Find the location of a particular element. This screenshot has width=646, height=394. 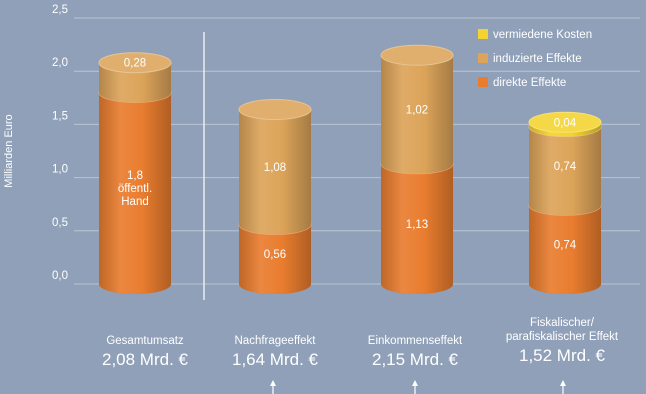

segment-value-label: 1,02 is located at coordinates (417, 111).